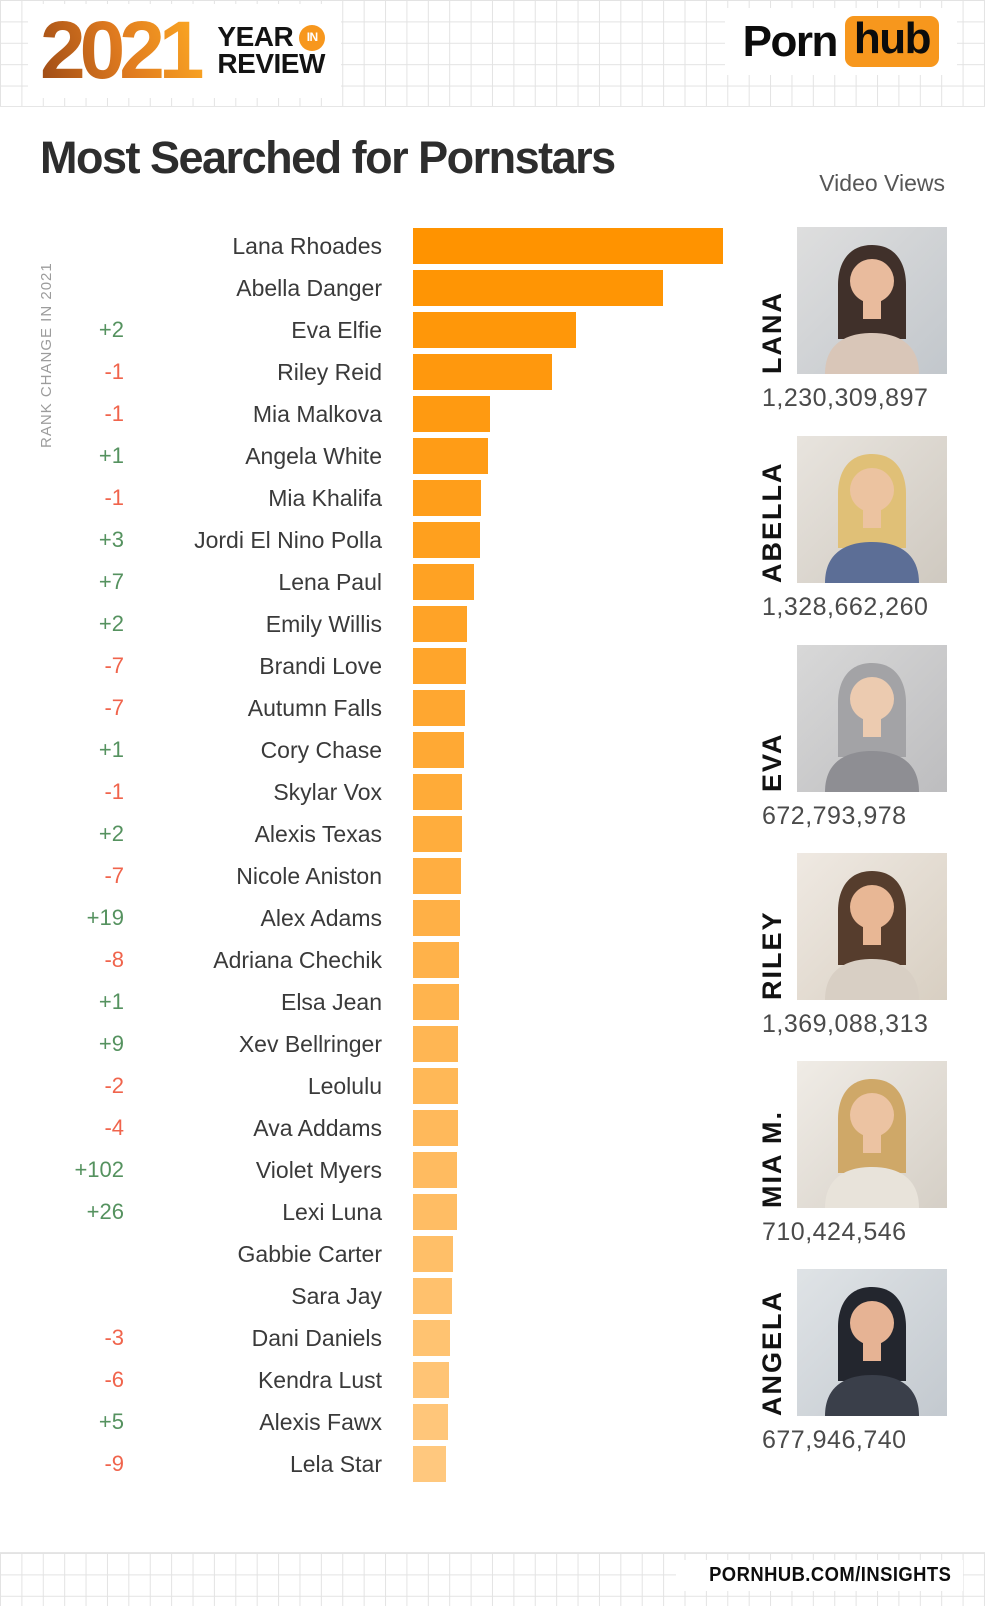  Describe the element at coordinates (105, 1211) in the screenshot. I see `rank-change-value: +26` at that location.